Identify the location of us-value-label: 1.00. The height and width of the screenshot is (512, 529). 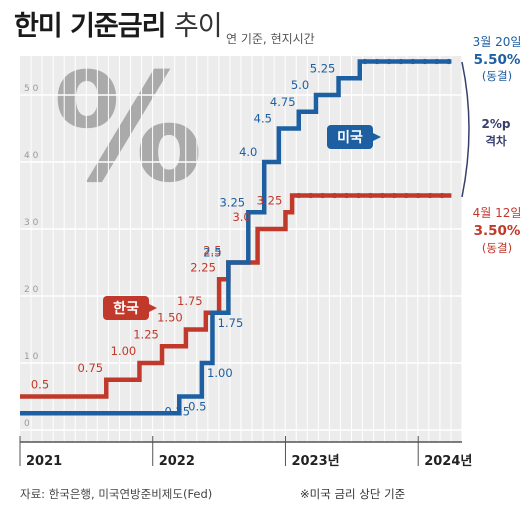
(220, 373).